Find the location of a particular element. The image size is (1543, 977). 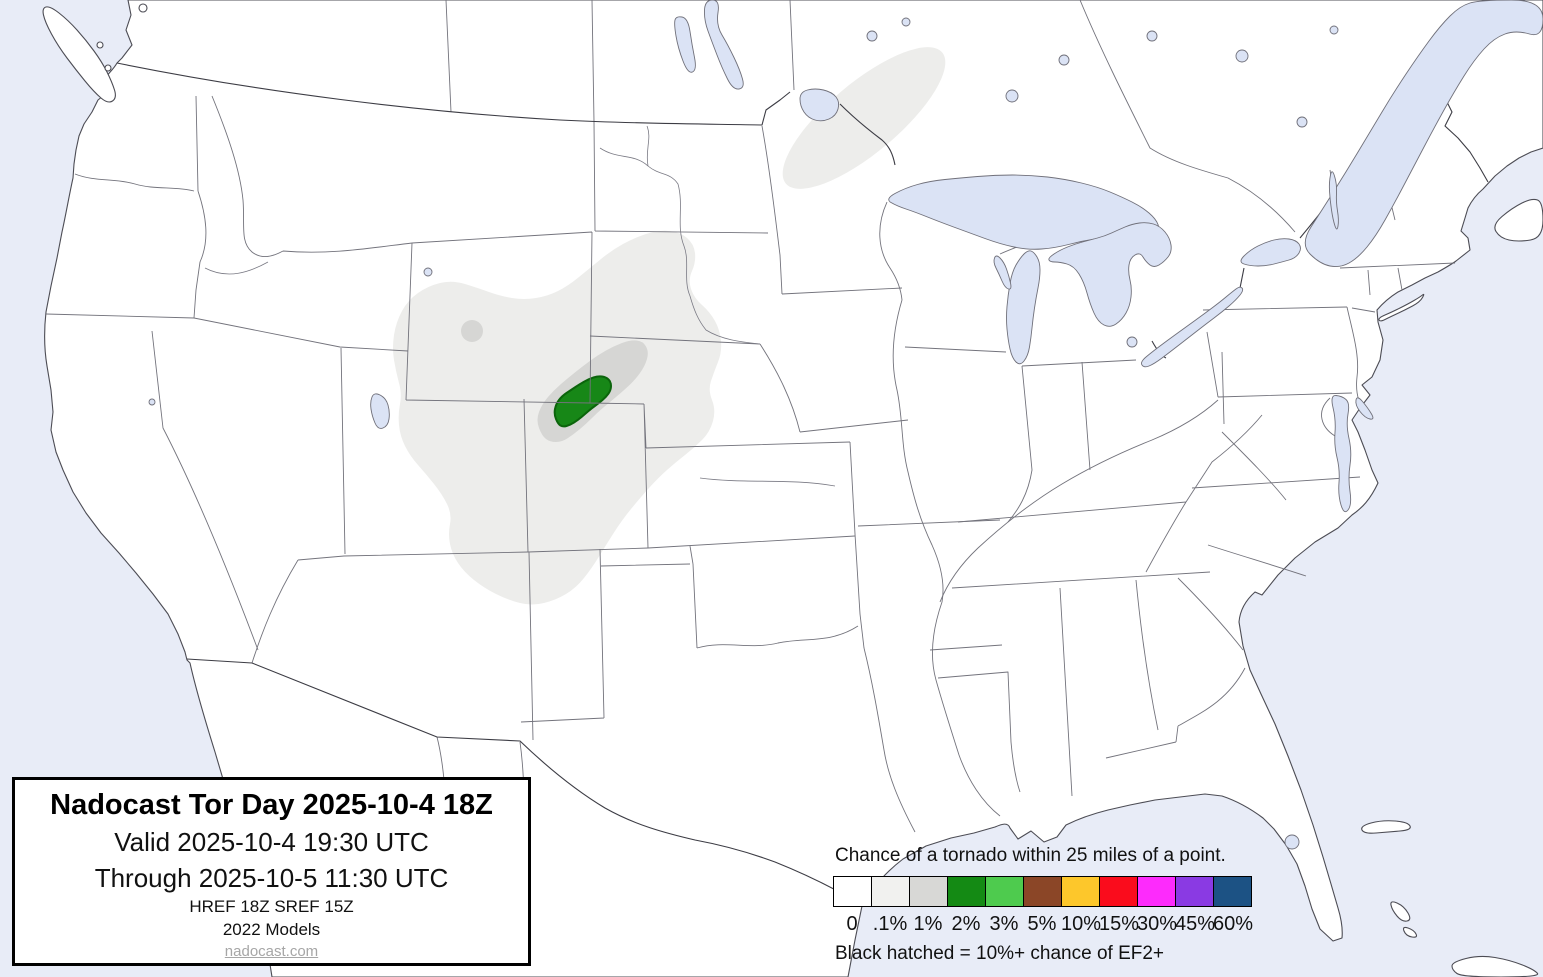

legend-label-30%: 30% is located at coordinates (1157, 924).